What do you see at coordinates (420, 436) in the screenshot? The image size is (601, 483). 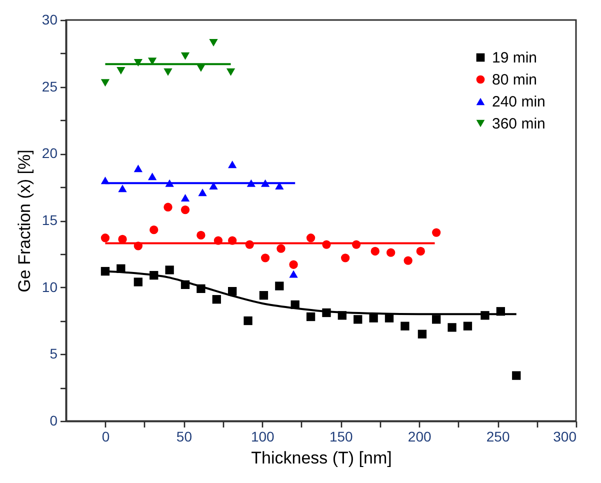 I see `x-tick-label: 200` at bounding box center [420, 436].